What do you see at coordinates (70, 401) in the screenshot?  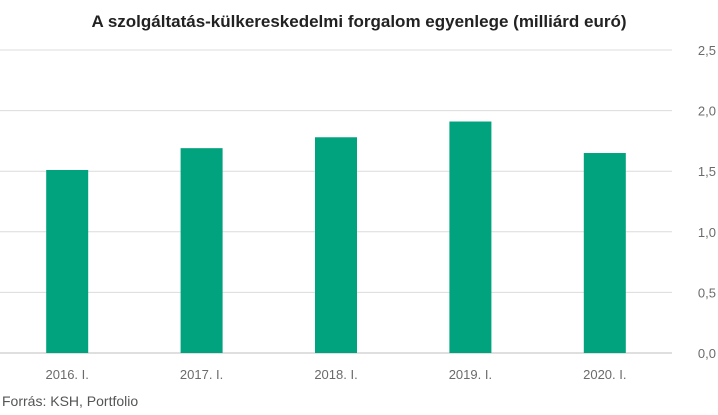 I see `source-note: Forrás: KSH, Portfolio` at bounding box center [70, 401].